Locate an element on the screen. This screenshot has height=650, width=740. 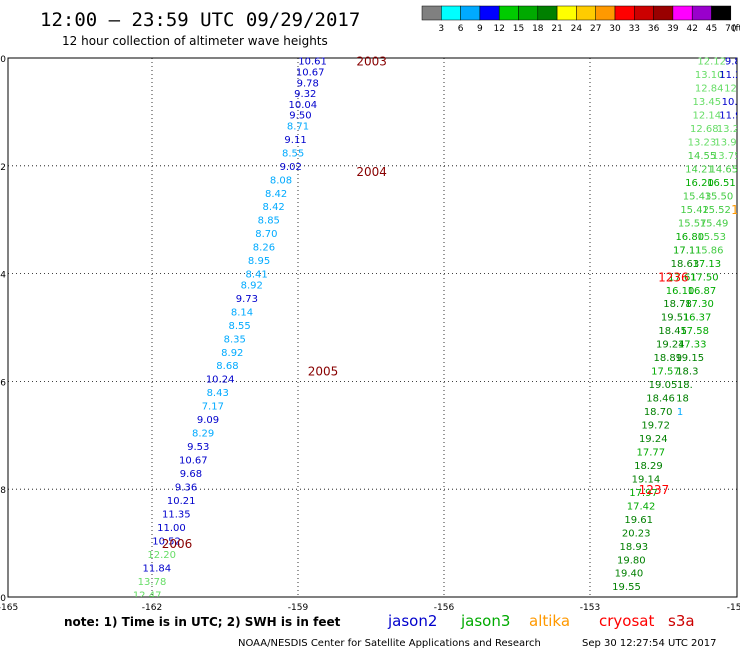
time-label: 1237 is located at coordinates (654, 490).